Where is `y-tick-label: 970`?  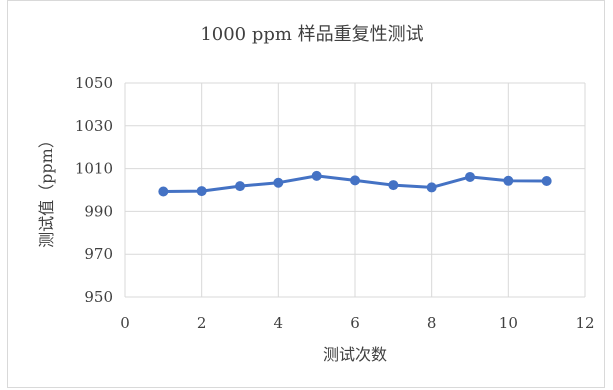 y-tick-label: 970 is located at coordinates (98, 254).